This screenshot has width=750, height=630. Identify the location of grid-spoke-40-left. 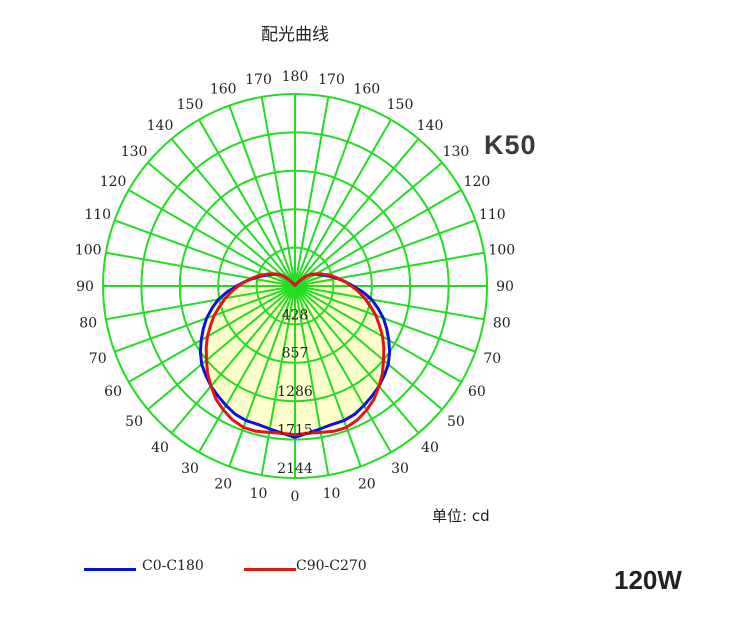
(233, 359).